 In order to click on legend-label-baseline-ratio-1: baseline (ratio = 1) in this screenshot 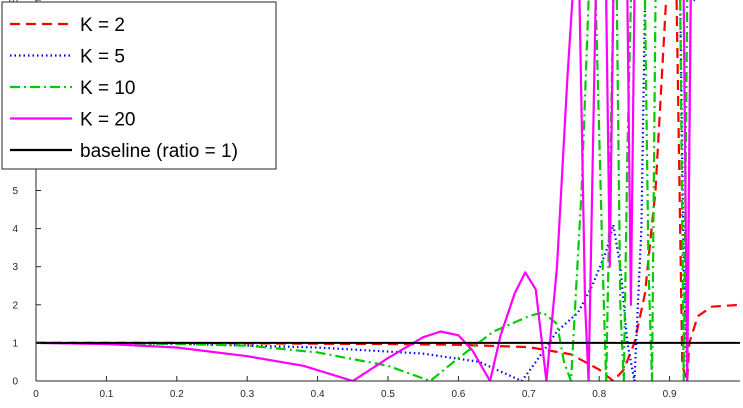, I will do `click(159, 151)`.